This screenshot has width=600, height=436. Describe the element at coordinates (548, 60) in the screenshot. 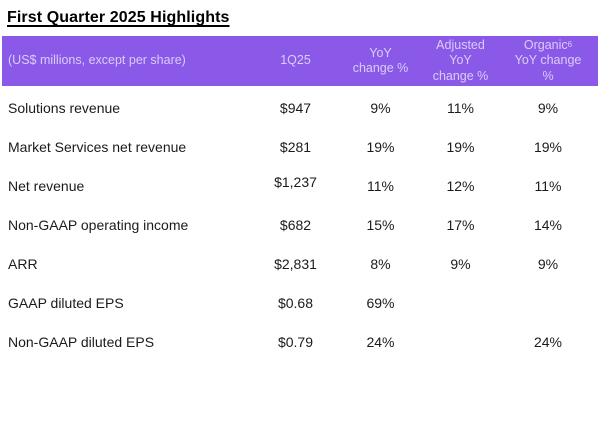

I see `column-header-organic-yoy-change: Organic6 YoY change %` at that location.